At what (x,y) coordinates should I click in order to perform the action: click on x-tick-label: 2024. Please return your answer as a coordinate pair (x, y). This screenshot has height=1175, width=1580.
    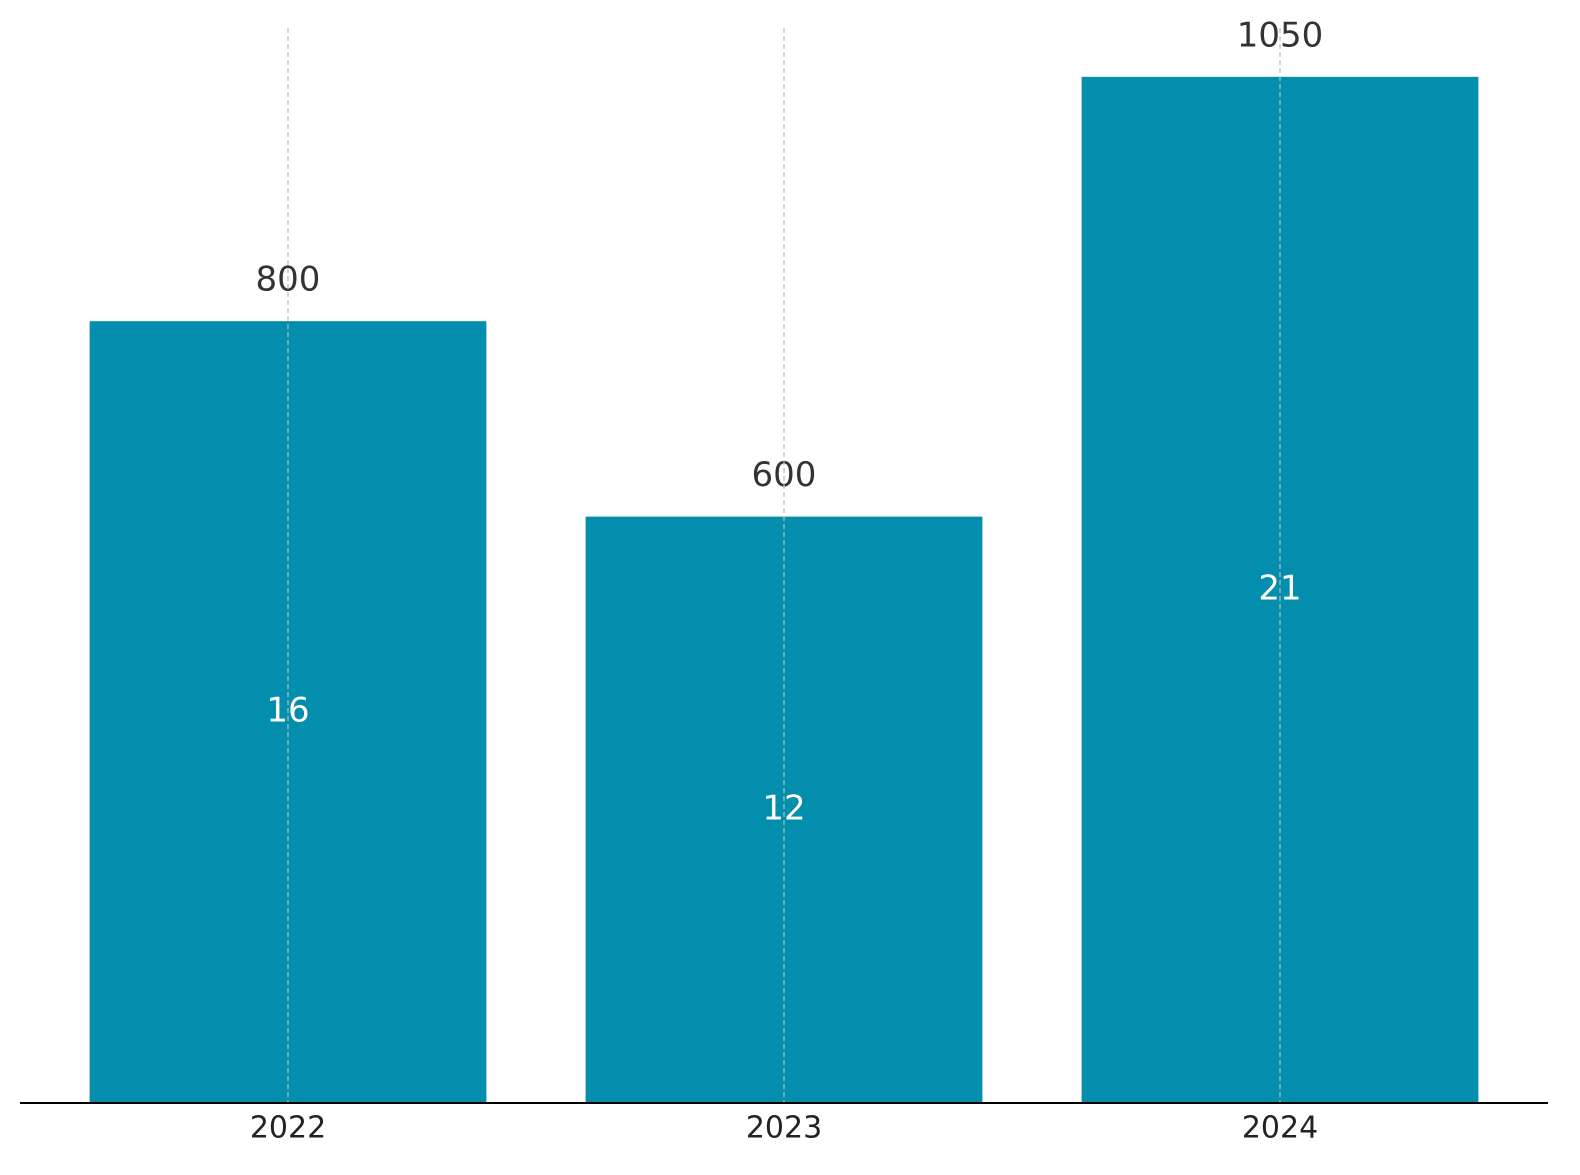
    Looking at the image, I should click on (1280, 1128).